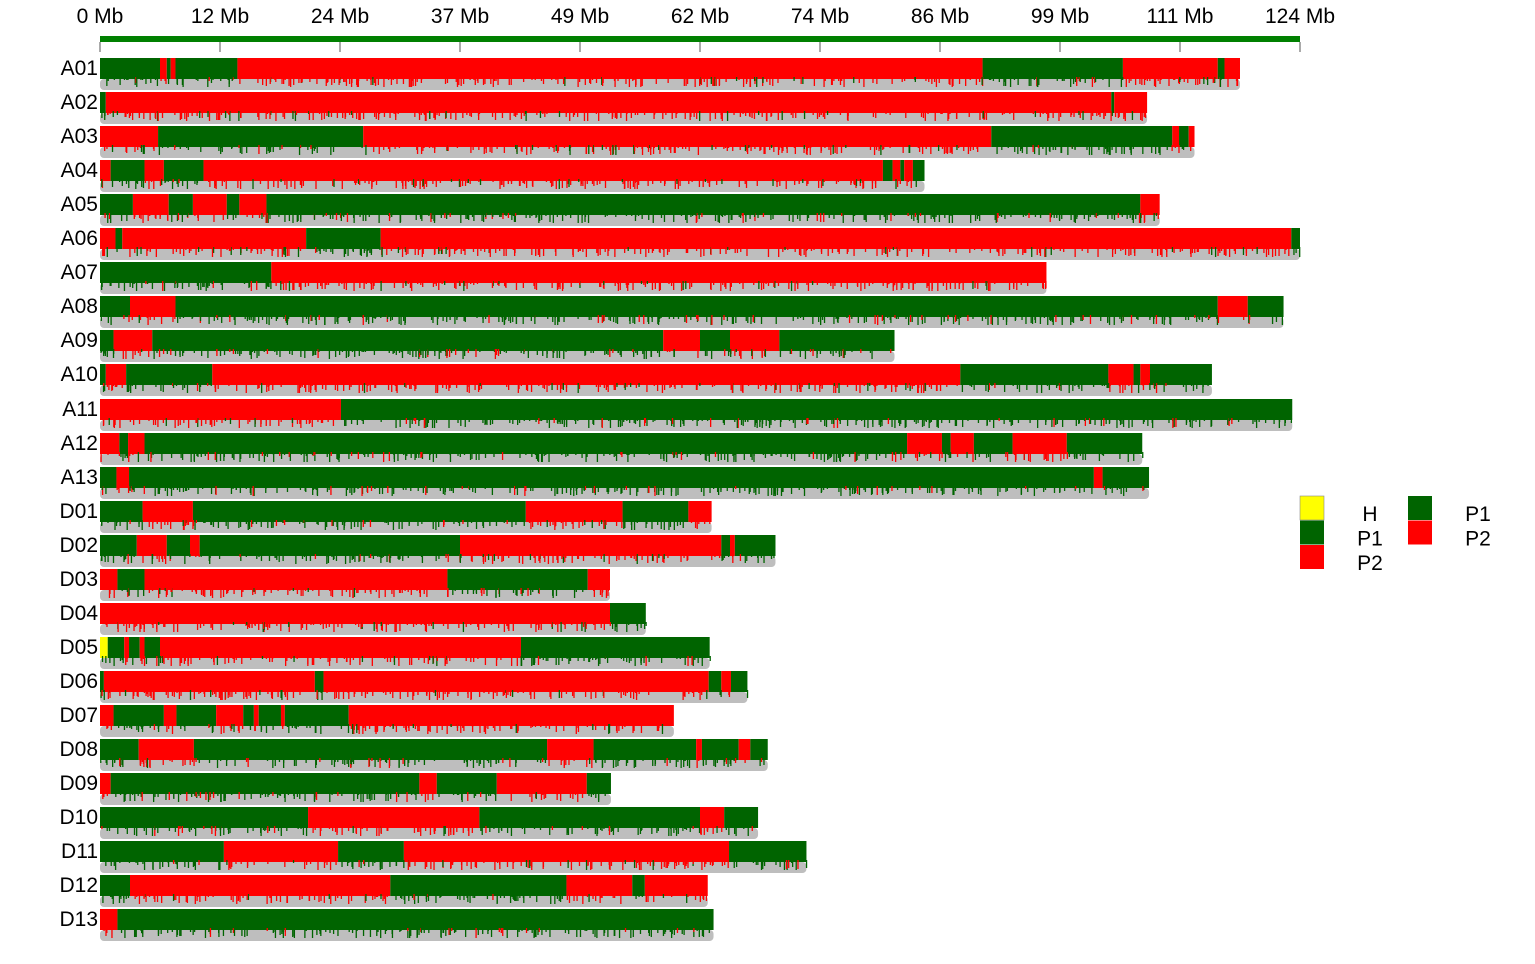 The image size is (1535, 964). What do you see at coordinates (79, 477) in the screenshot?
I see `chromosome-label: A13` at bounding box center [79, 477].